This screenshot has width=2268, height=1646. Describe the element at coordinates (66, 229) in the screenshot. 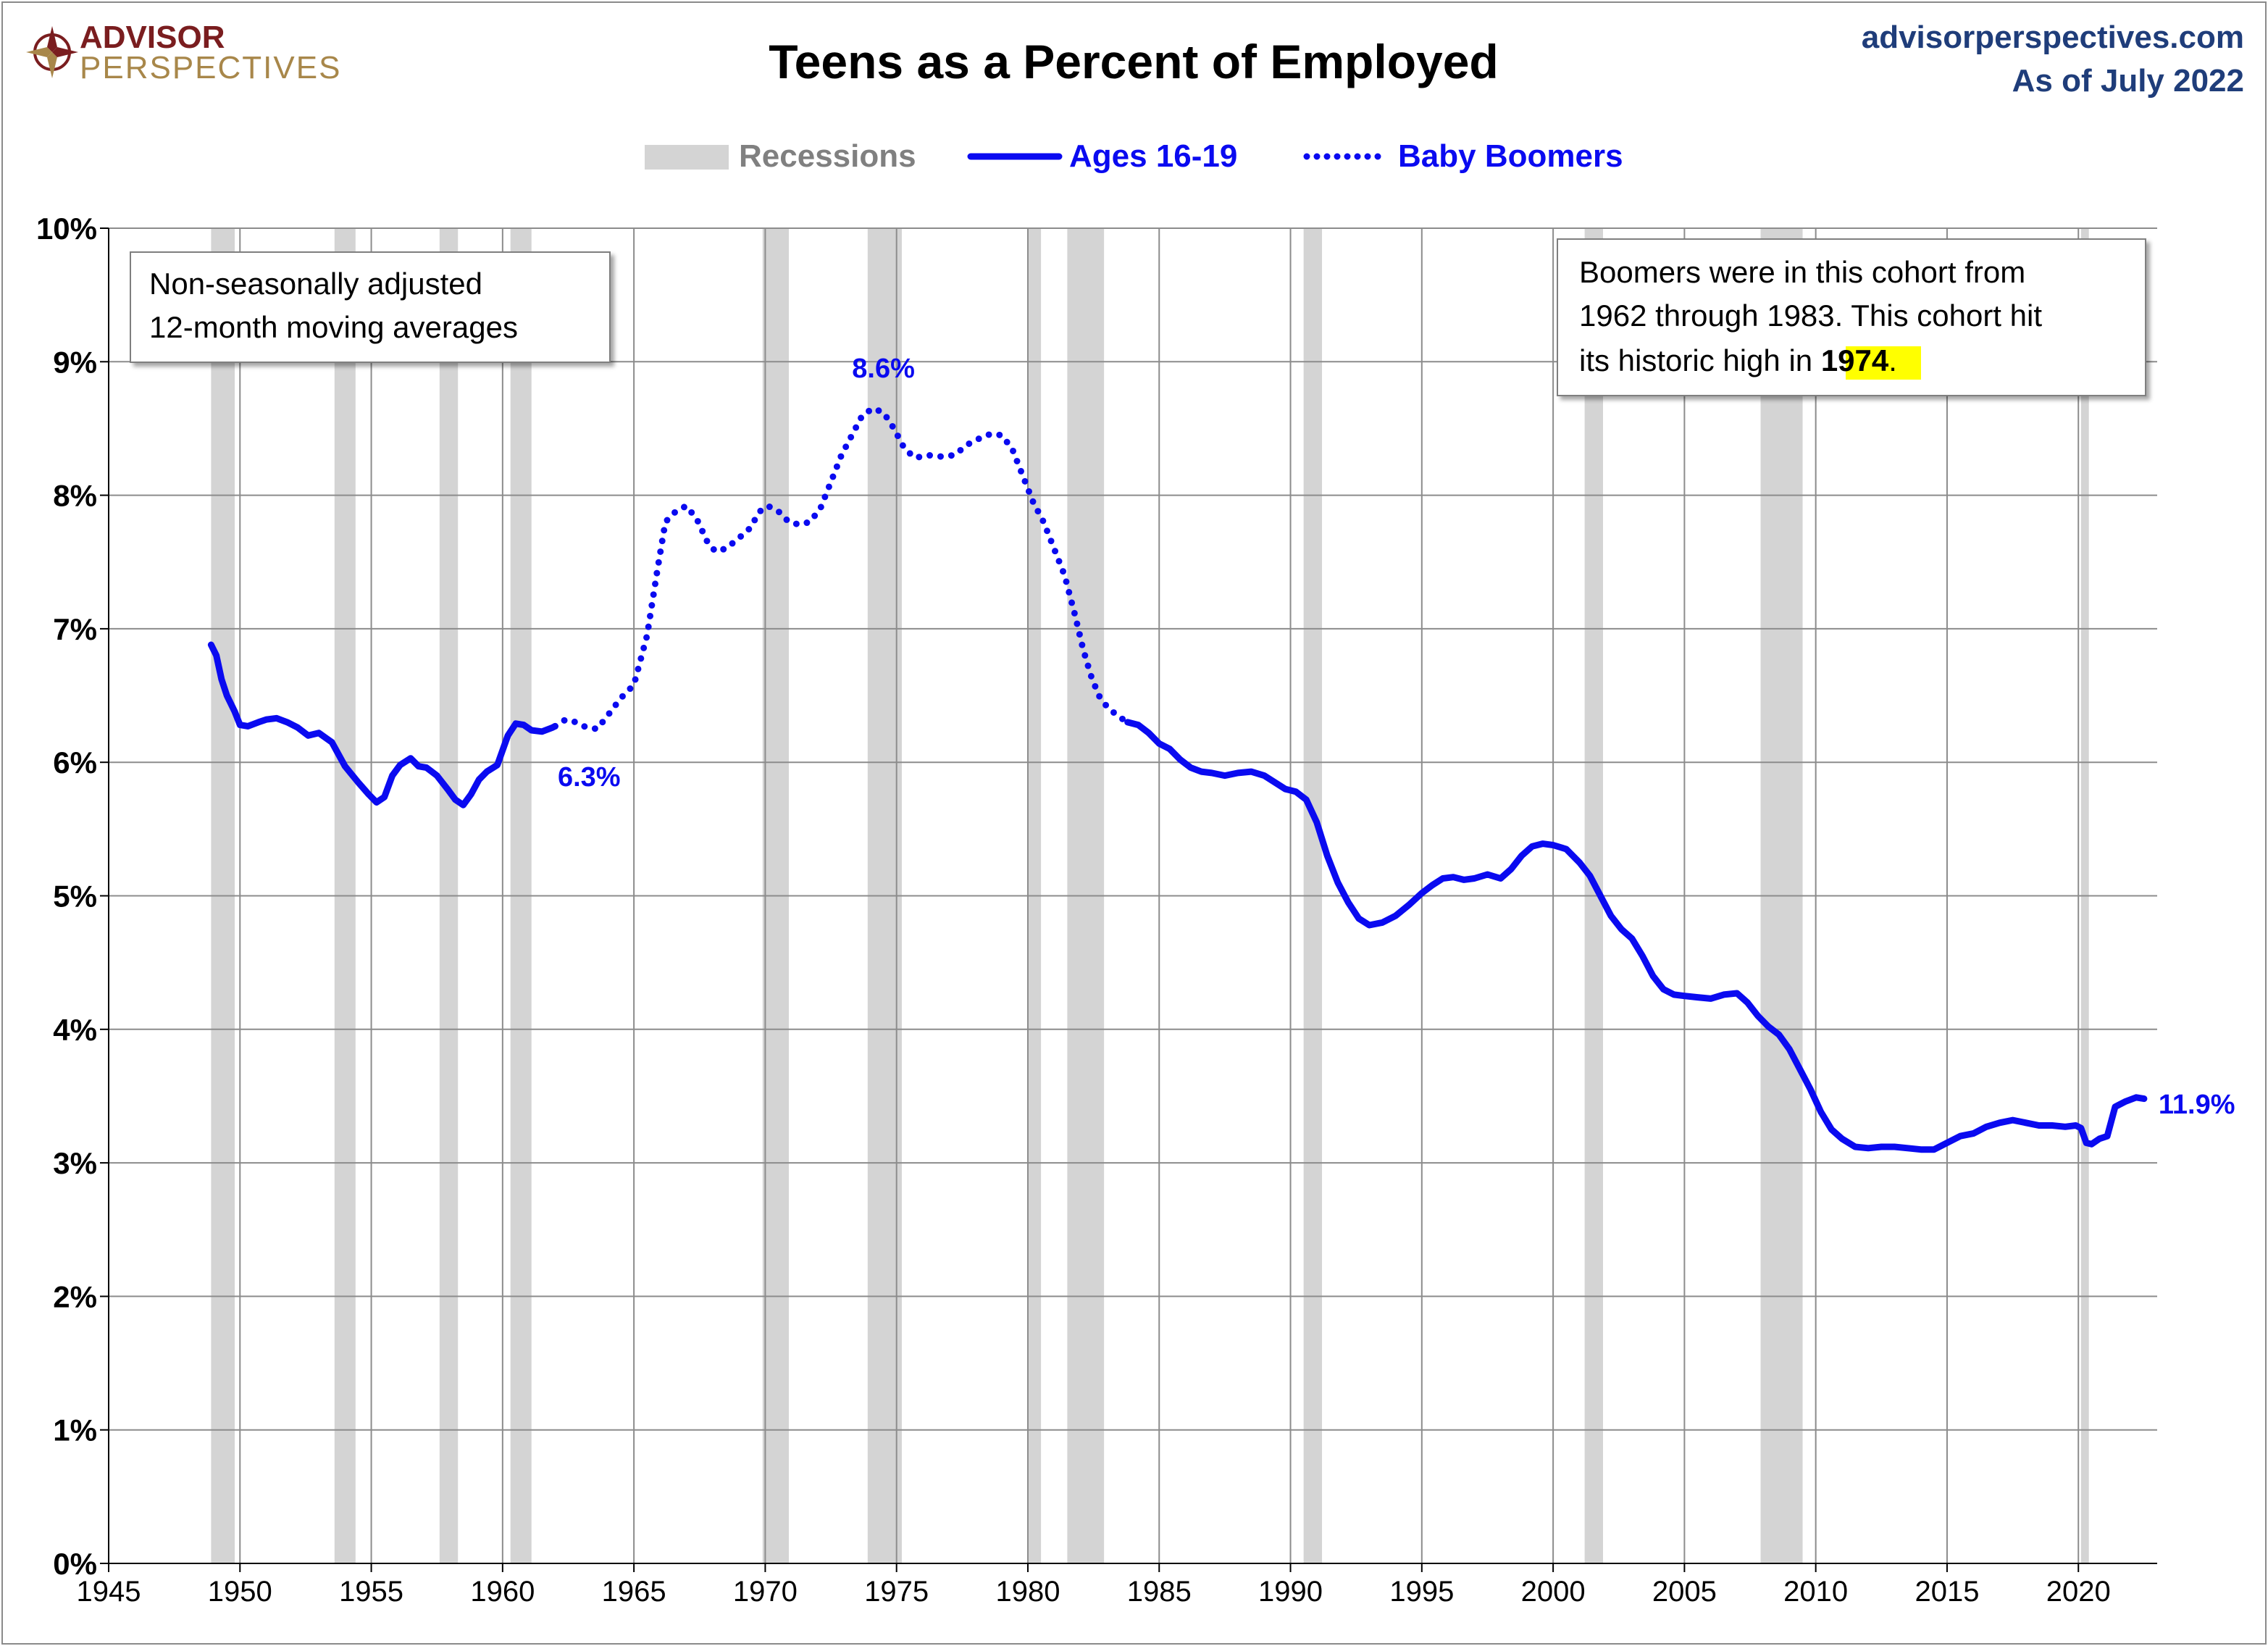

I see `y-tick-label: 10%` at that location.